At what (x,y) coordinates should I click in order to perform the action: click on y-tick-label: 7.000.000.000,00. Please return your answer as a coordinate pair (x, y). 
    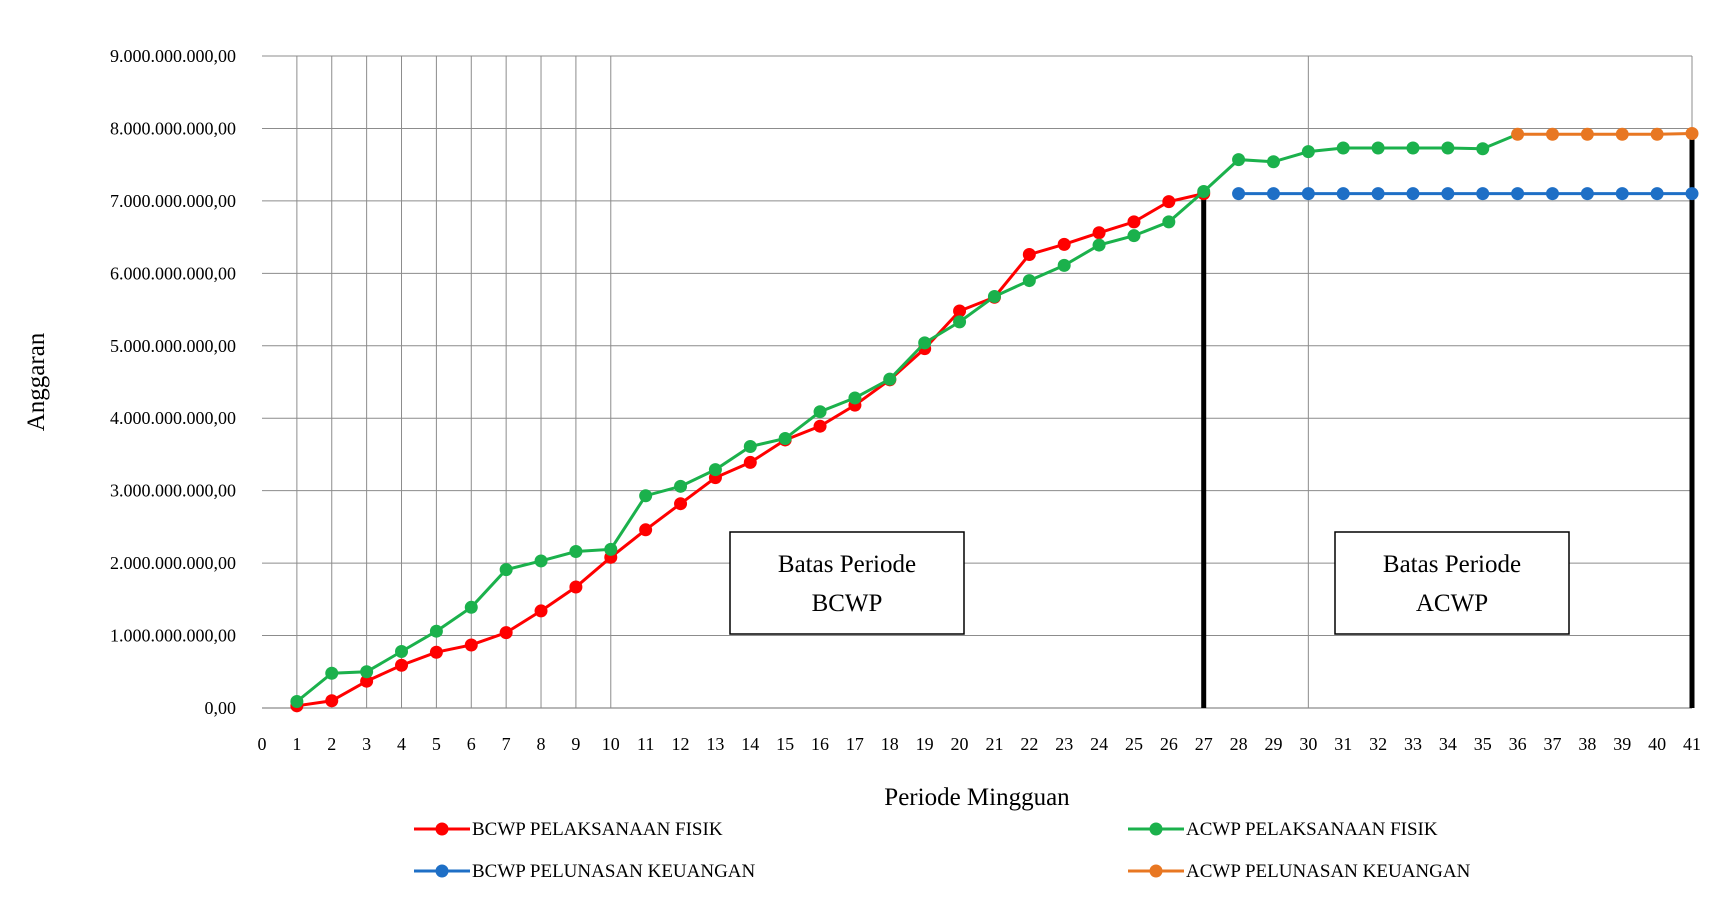
    Looking at the image, I should click on (173, 201).